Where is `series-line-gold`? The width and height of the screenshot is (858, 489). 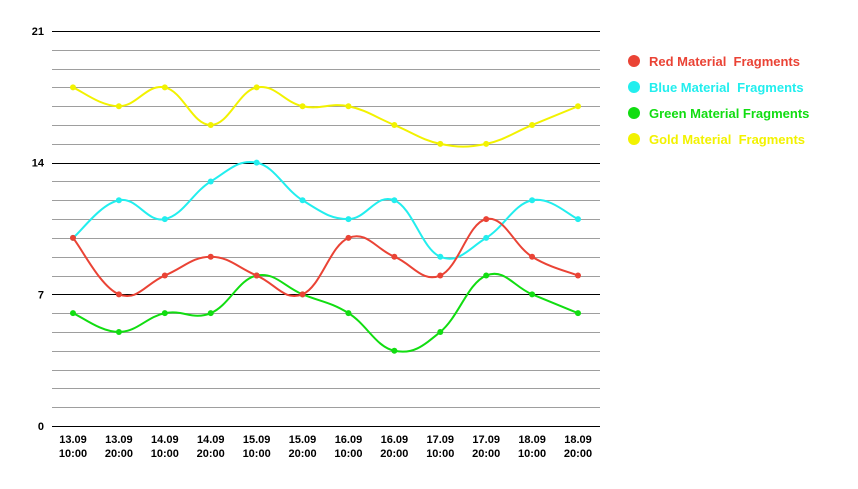
series-line-gold is located at coordinates (325, 117).